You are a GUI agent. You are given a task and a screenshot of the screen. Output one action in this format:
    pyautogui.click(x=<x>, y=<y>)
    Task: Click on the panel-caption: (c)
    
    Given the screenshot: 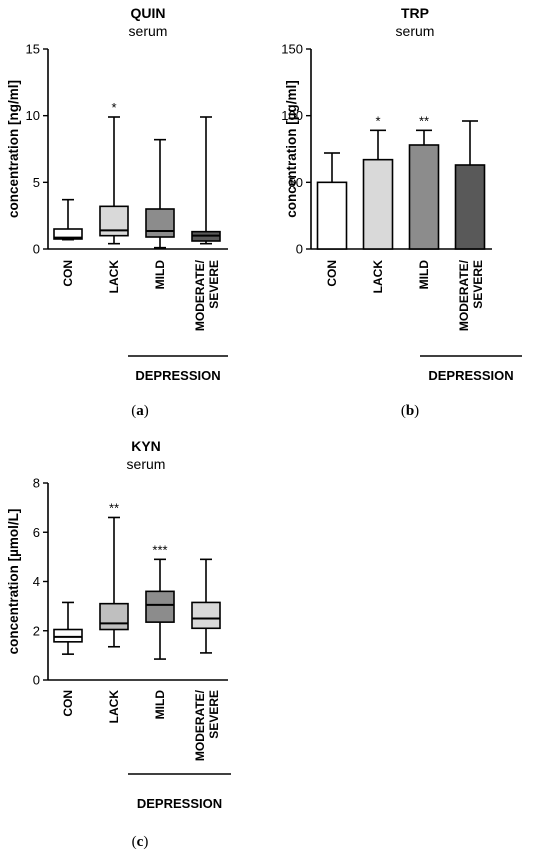 What is the action you would take?
    pyautogui.click(x=140, y=842)
    